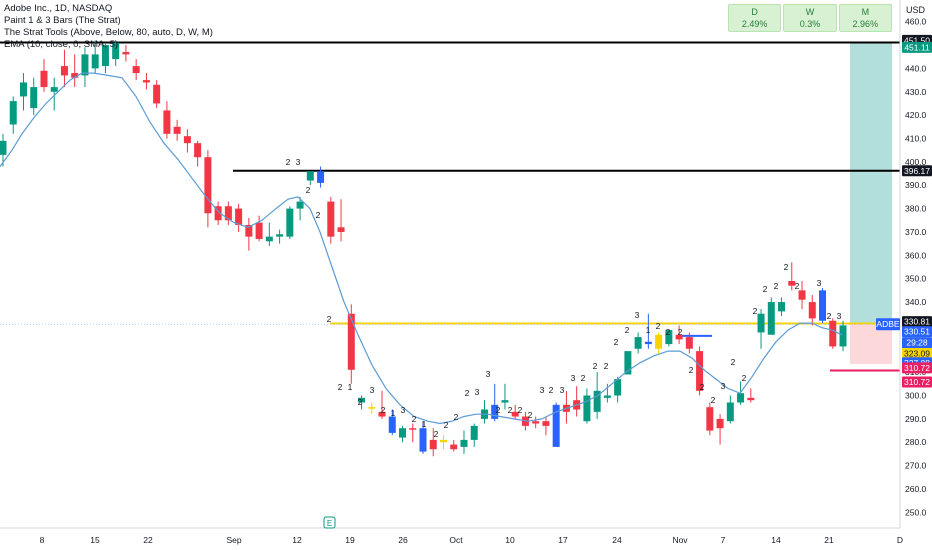 The width and height of the screenshot is (932, 550). I want to click on indicator-paint-bars: Paint 1 & 3 Bars (The Strat), so click(62, 20).